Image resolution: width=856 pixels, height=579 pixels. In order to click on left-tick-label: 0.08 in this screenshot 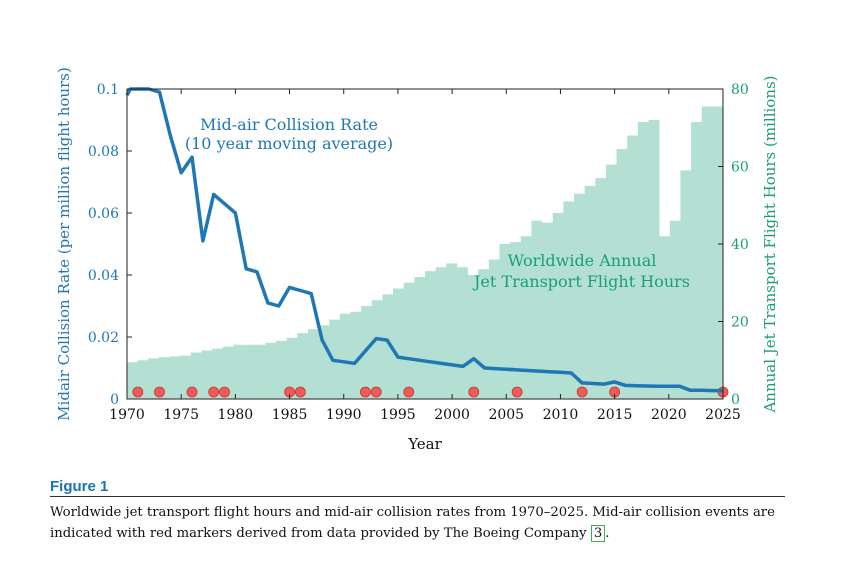, I will do `click(103, 152)`.